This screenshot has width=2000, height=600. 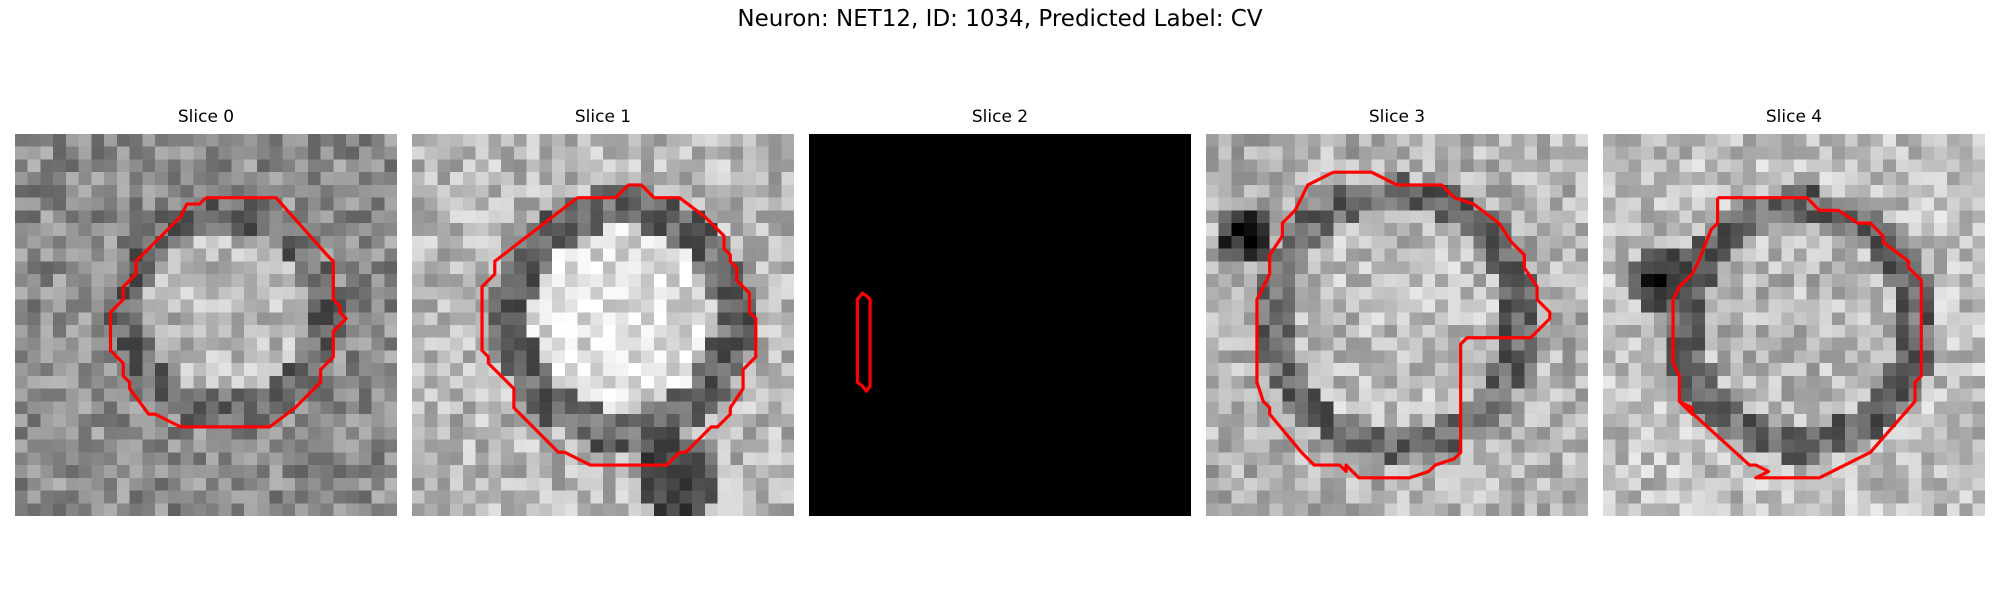 I want to click on slice-title-4: Slice 4, so click(x=1794, y=117).